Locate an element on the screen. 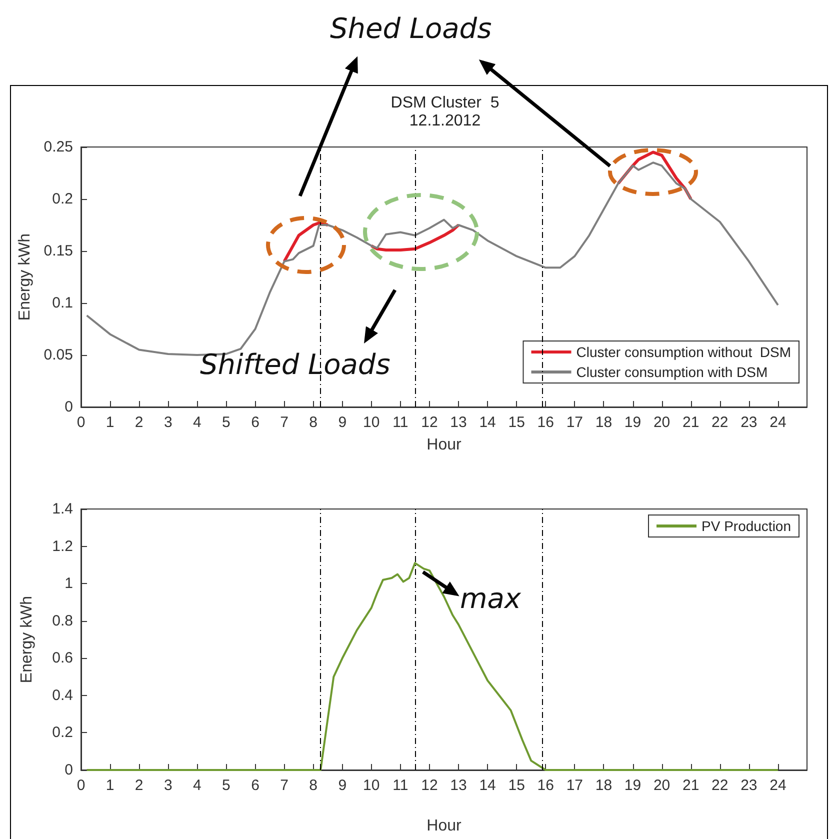 This screenshot has width=840, height=839. text: Shed Loads is located at coordinates (411, 28).